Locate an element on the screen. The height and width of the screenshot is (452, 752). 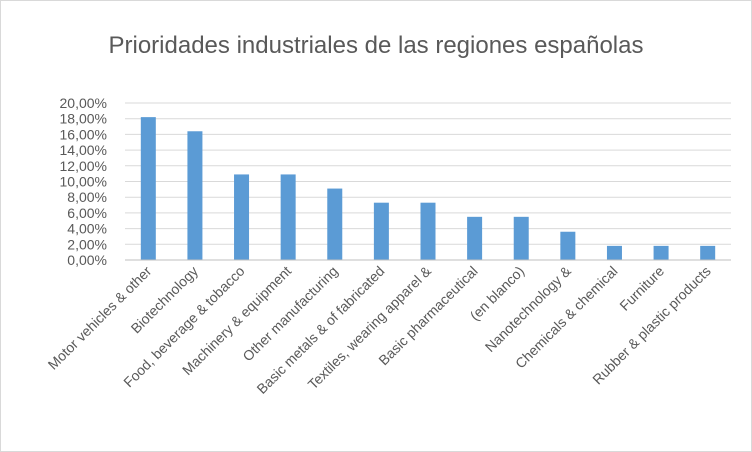
y-tick-label: 18,00% is located at coordinates (83, 119).